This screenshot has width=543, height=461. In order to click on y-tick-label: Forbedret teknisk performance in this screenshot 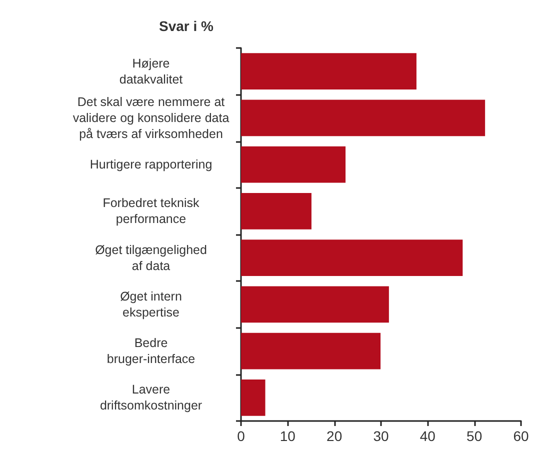, I will do `click(151, 211)`.